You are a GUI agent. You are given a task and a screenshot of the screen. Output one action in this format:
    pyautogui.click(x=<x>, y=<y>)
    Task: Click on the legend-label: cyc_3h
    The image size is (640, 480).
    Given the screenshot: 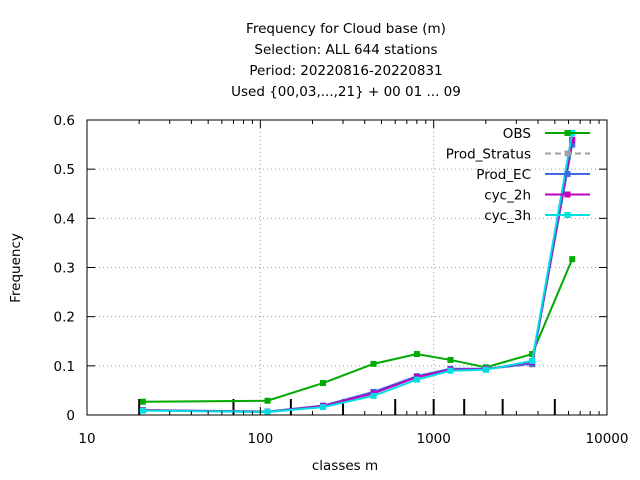 What is the action you would take?
    pyautogui.click(x=507, y=216)
    